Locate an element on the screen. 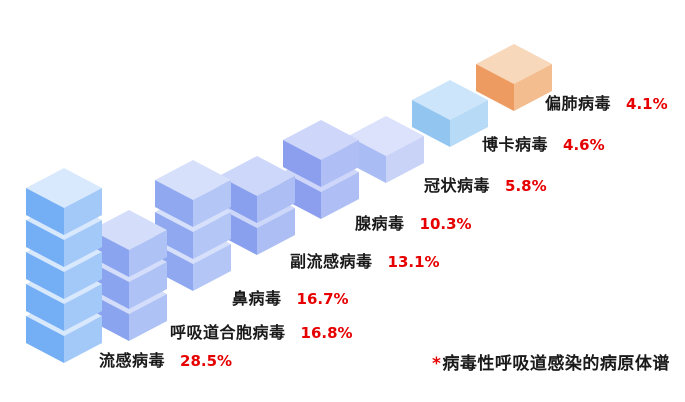 The width and height of the screenshot is (685, 402). virus-value-adenovirus: 10.3% is located at coordinates (445, 224).